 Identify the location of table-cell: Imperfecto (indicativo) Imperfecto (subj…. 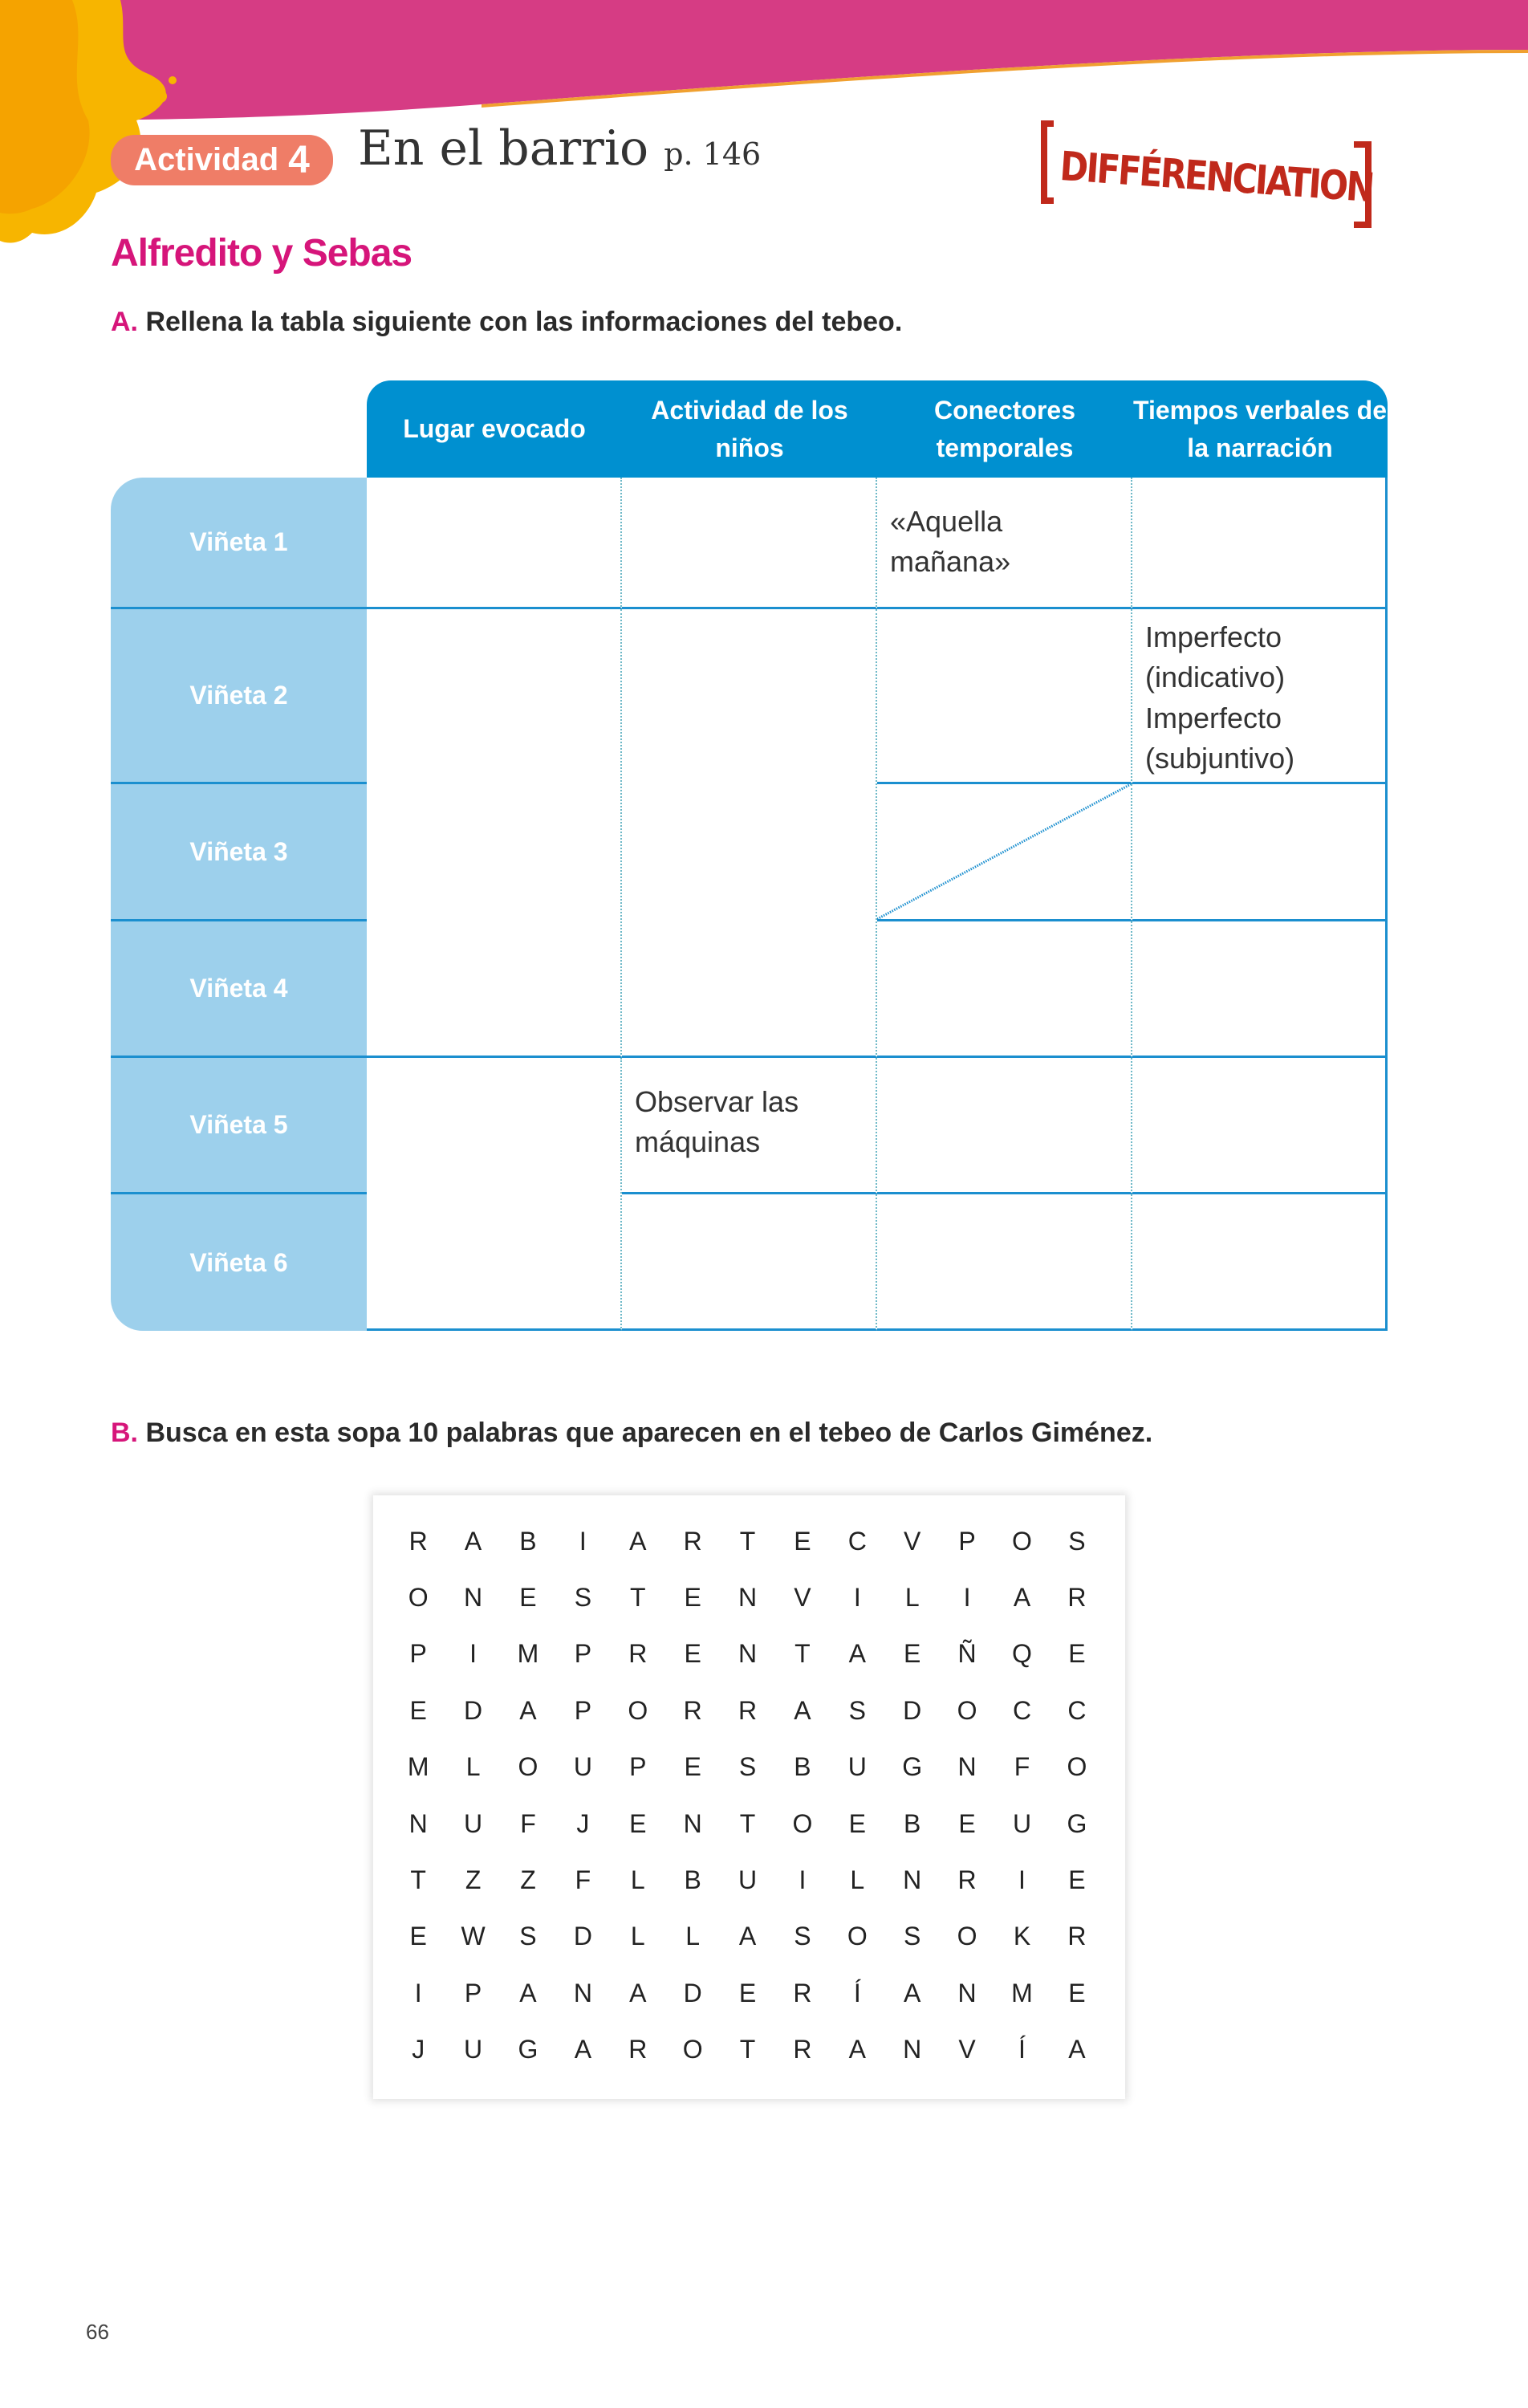
(1260, 696).